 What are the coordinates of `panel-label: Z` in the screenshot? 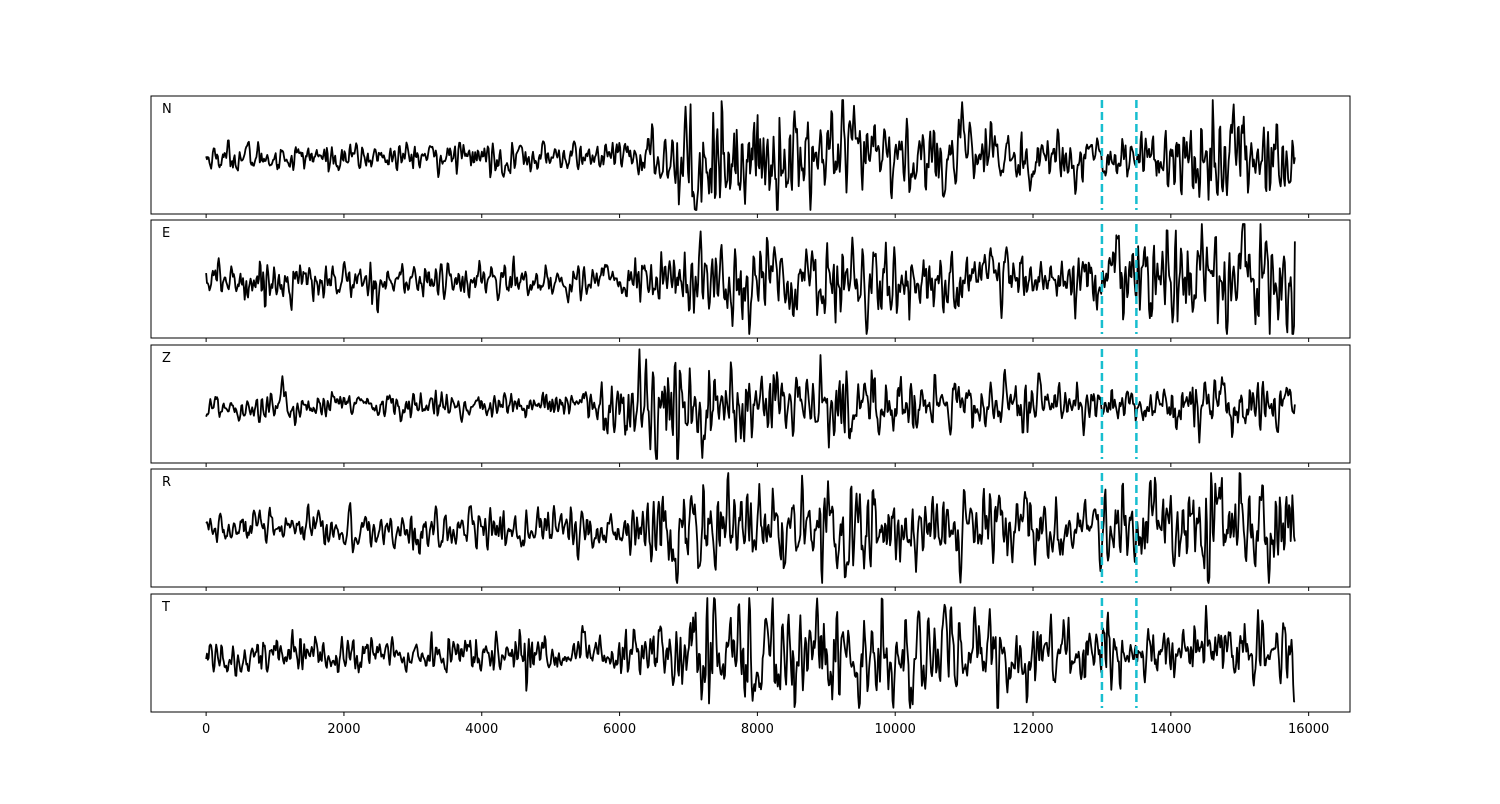 It's located at (166, 358).